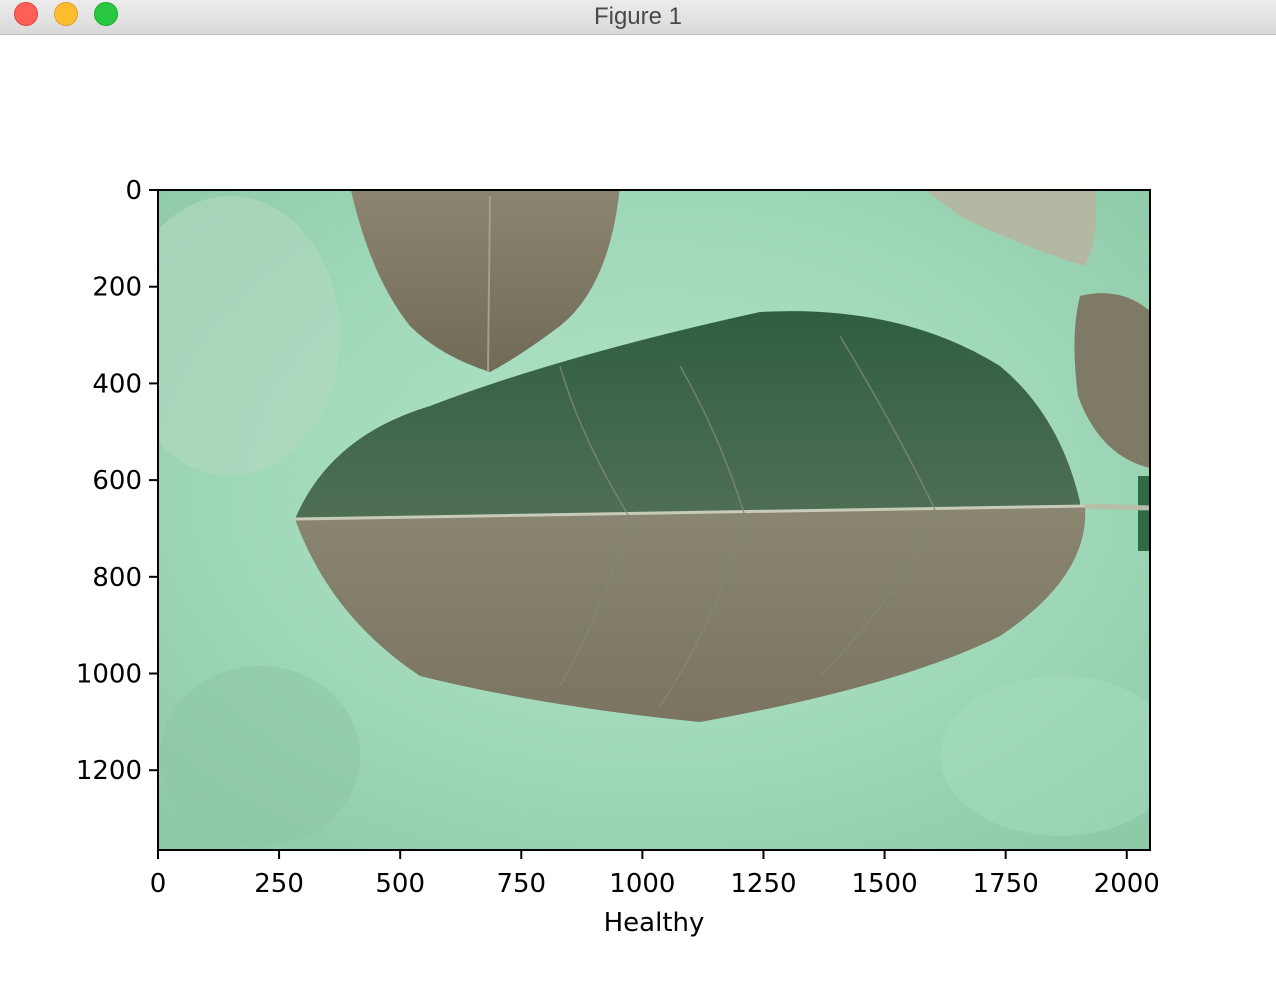  I want to click on x-tick-label: 2000, so click(1127, 884).